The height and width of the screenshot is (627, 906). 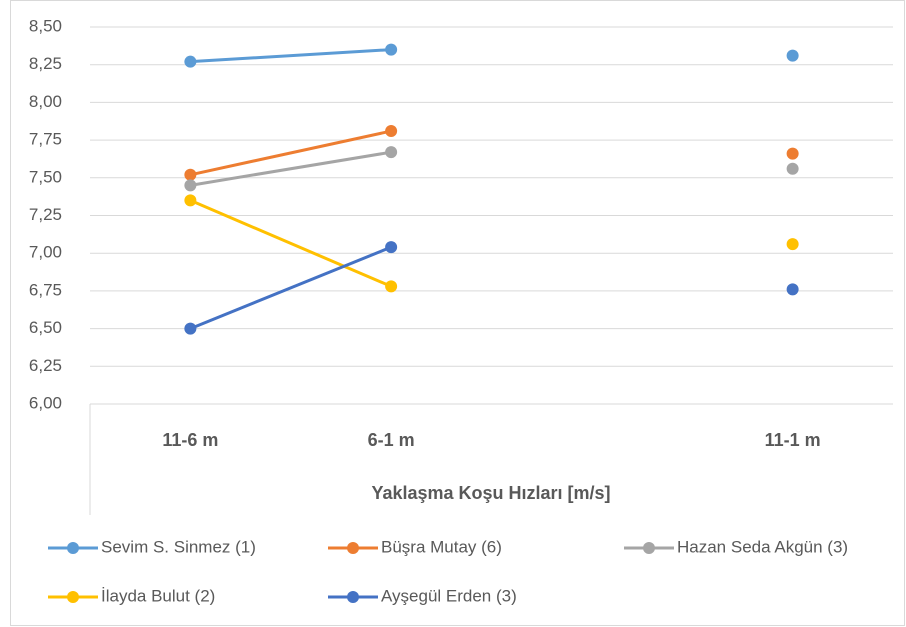 I want to click on legend-label: Sevim S. Sinmez (1), so click(x=178, y=546).